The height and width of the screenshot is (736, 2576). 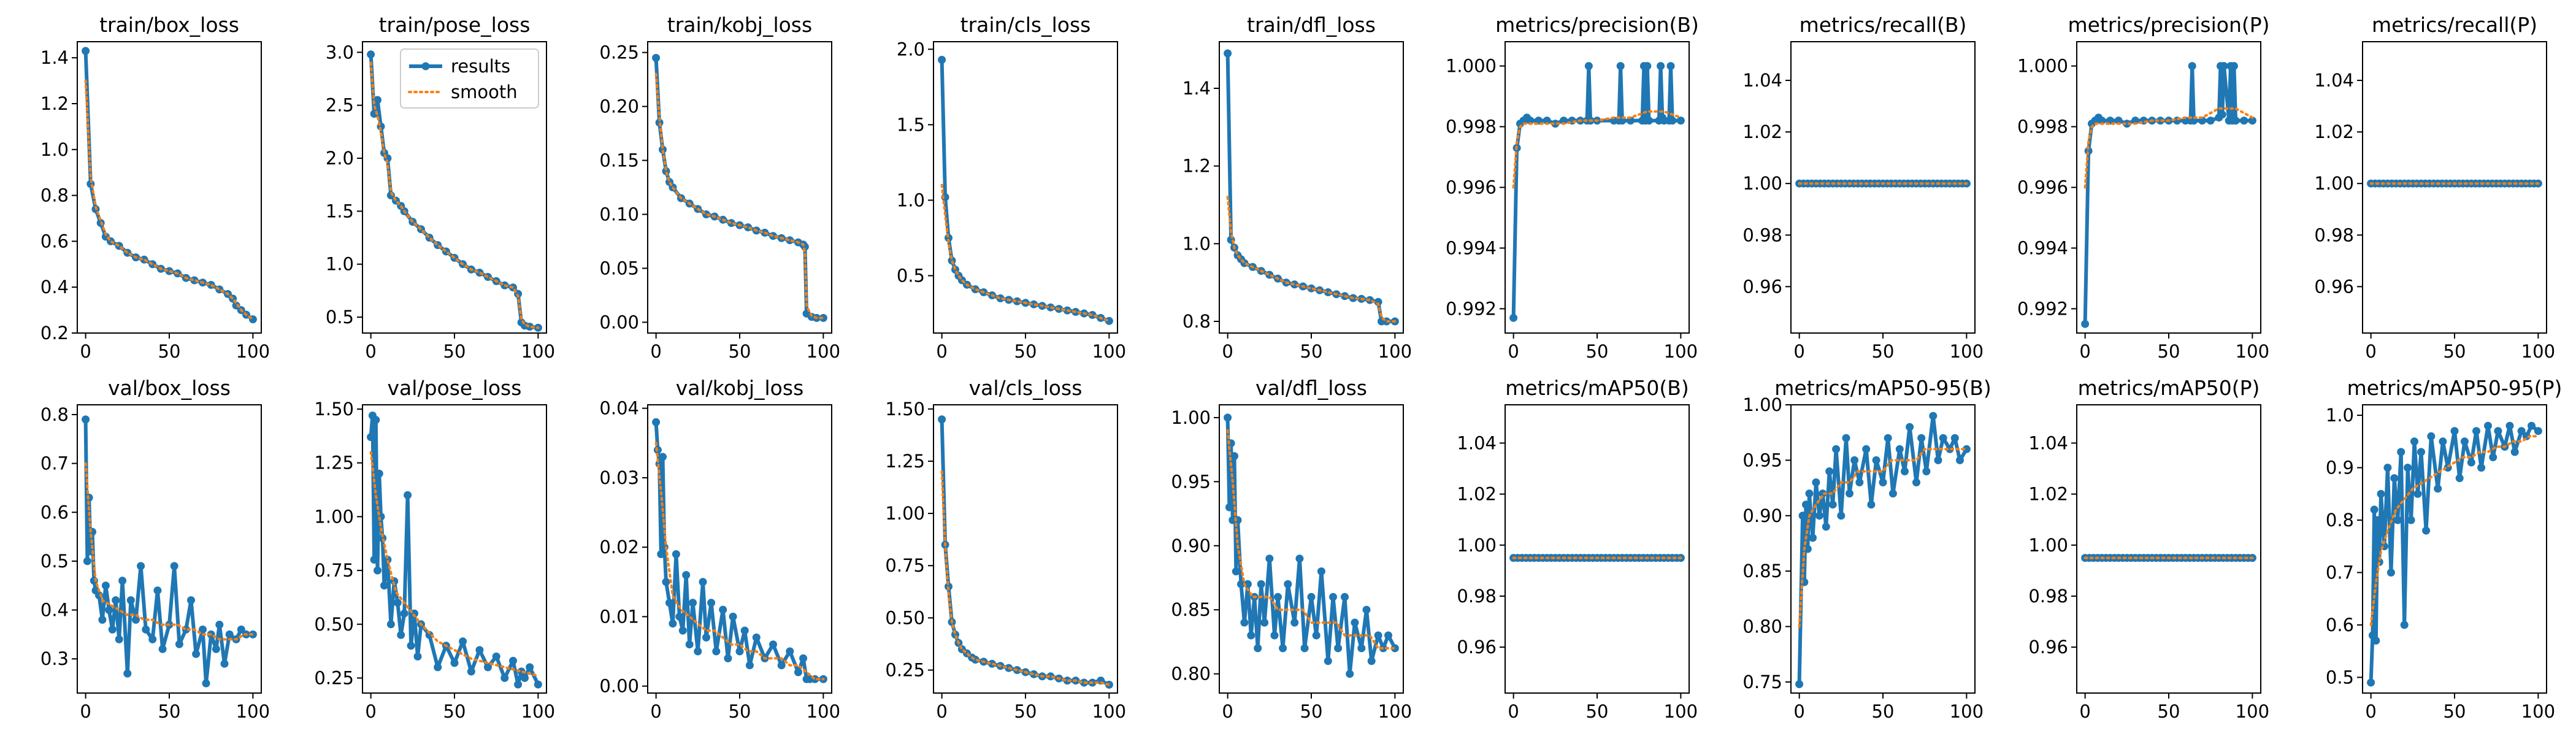 I want to click on y-tick-label: 1.25, so click(x=905, y=461).